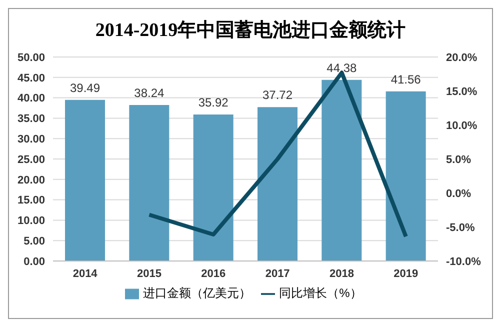 The image size is (501, 327). Describe the element at coordinates (277, 95) in the screenshot. I see `data-label: 37.72` at that location.